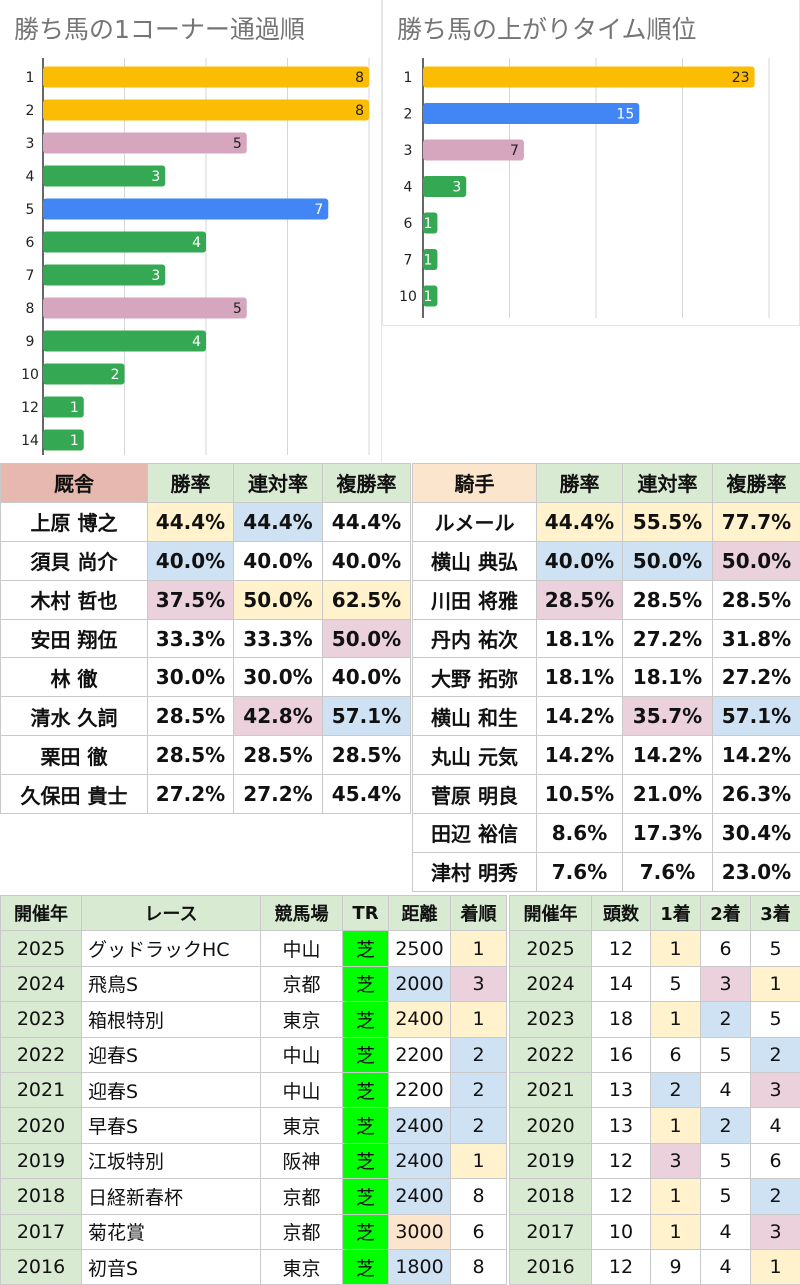 This screenshot has width=800, height=1285. What do you see at coordinates (725, 1125) in the screenshot?
I see `second-place-popularity: 2` at bounding box center [725, 1125].